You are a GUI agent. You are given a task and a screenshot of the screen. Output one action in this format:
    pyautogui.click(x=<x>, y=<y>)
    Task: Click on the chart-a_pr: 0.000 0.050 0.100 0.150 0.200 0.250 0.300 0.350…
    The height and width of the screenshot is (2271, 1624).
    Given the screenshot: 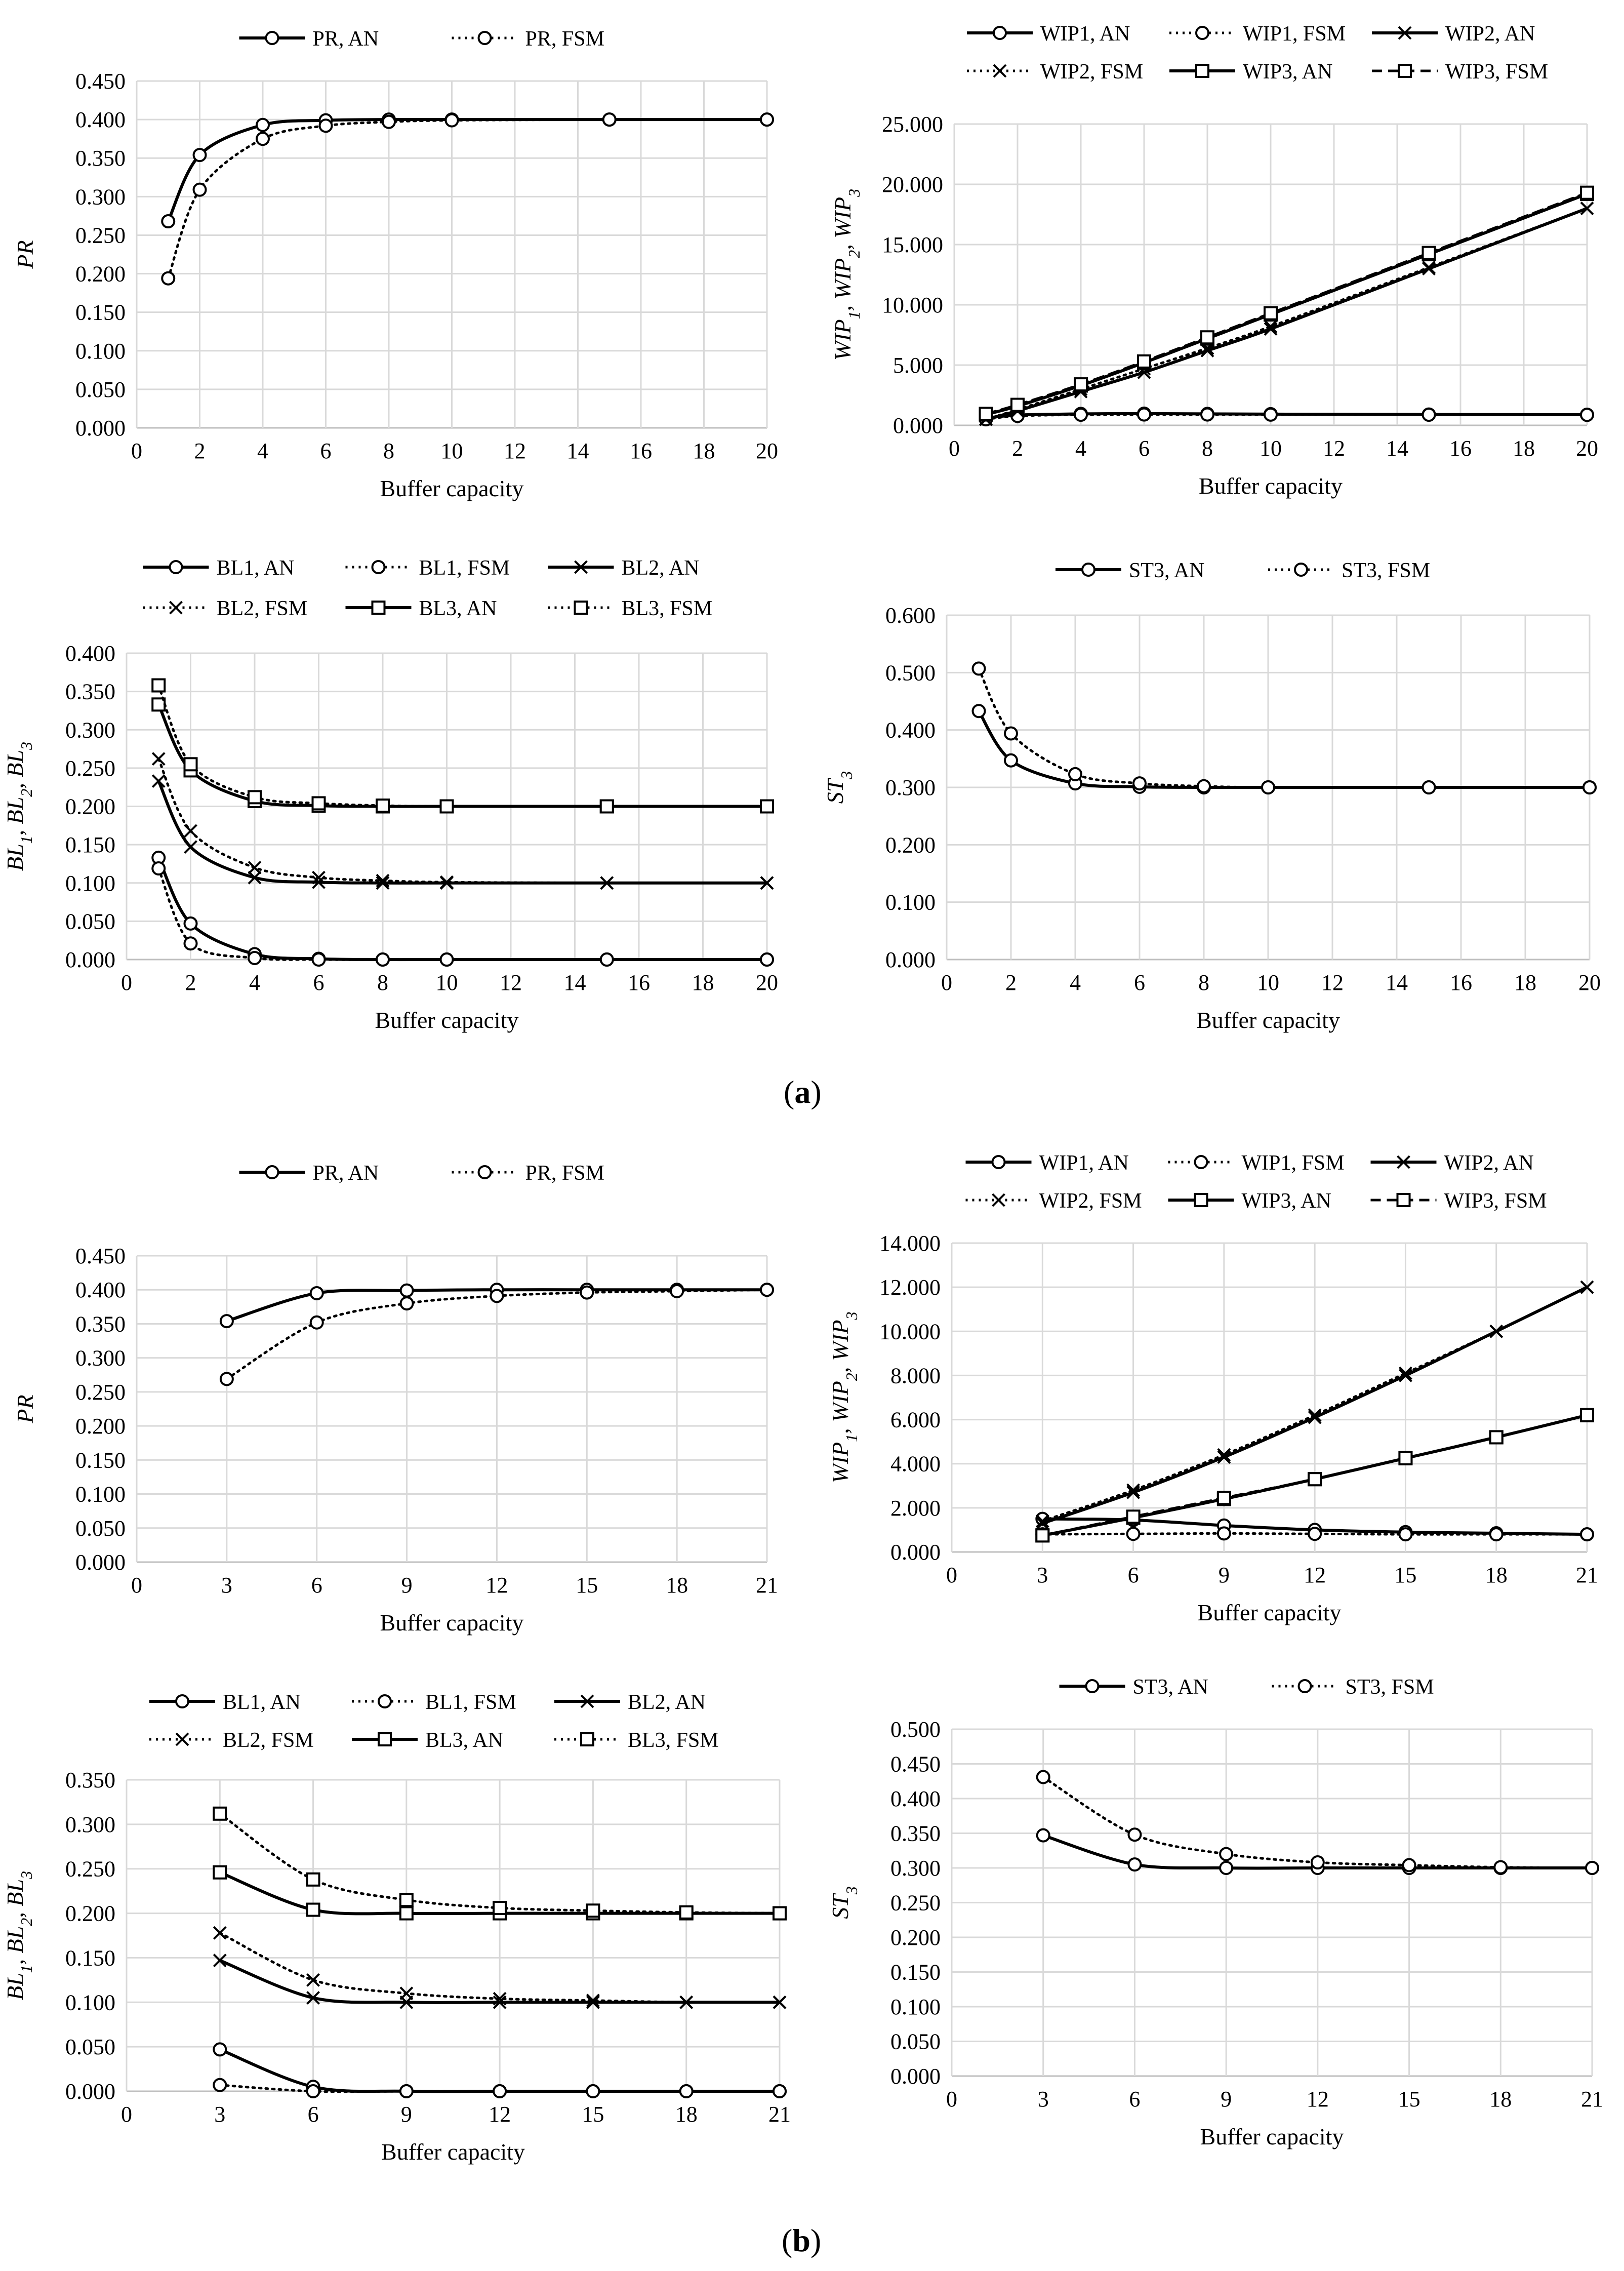 What is the action you would take?
    pyautogui.click(x=395, y=264)
    